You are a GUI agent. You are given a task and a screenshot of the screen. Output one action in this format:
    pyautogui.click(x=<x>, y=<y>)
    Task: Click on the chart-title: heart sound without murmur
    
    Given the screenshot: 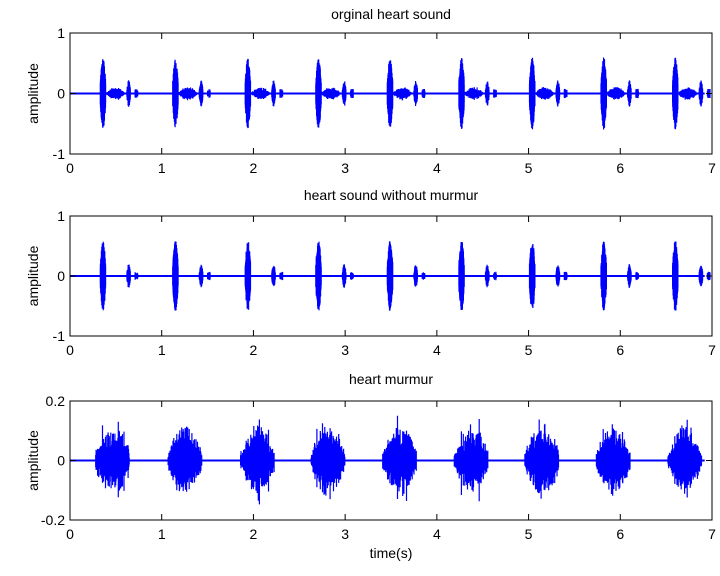 What is the action you would take?
    pyautogui.click(x=391, y=195)
    